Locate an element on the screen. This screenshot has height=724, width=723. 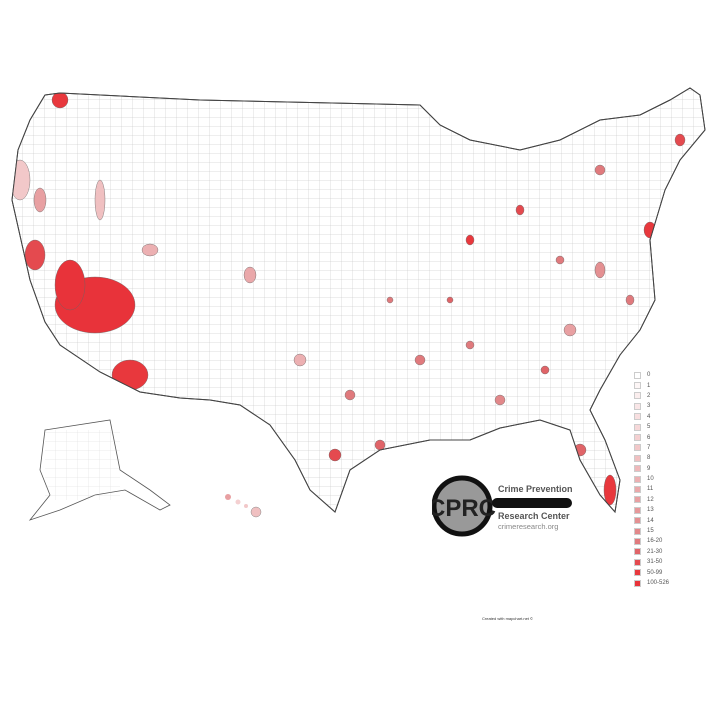
legend-label: 16-20 is located at coordinates (655, 541).